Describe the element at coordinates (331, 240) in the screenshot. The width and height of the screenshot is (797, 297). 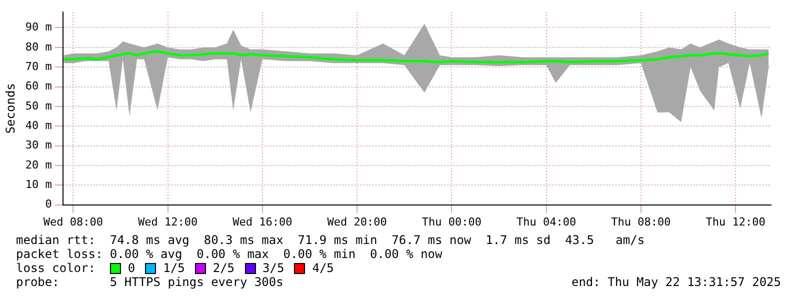
I see `text: median rtt: 74.8 ms avg 80.3 ms max 71.9 ms min 76.7 ms now 1.7 ms sd 43.5 am/s` at that location.